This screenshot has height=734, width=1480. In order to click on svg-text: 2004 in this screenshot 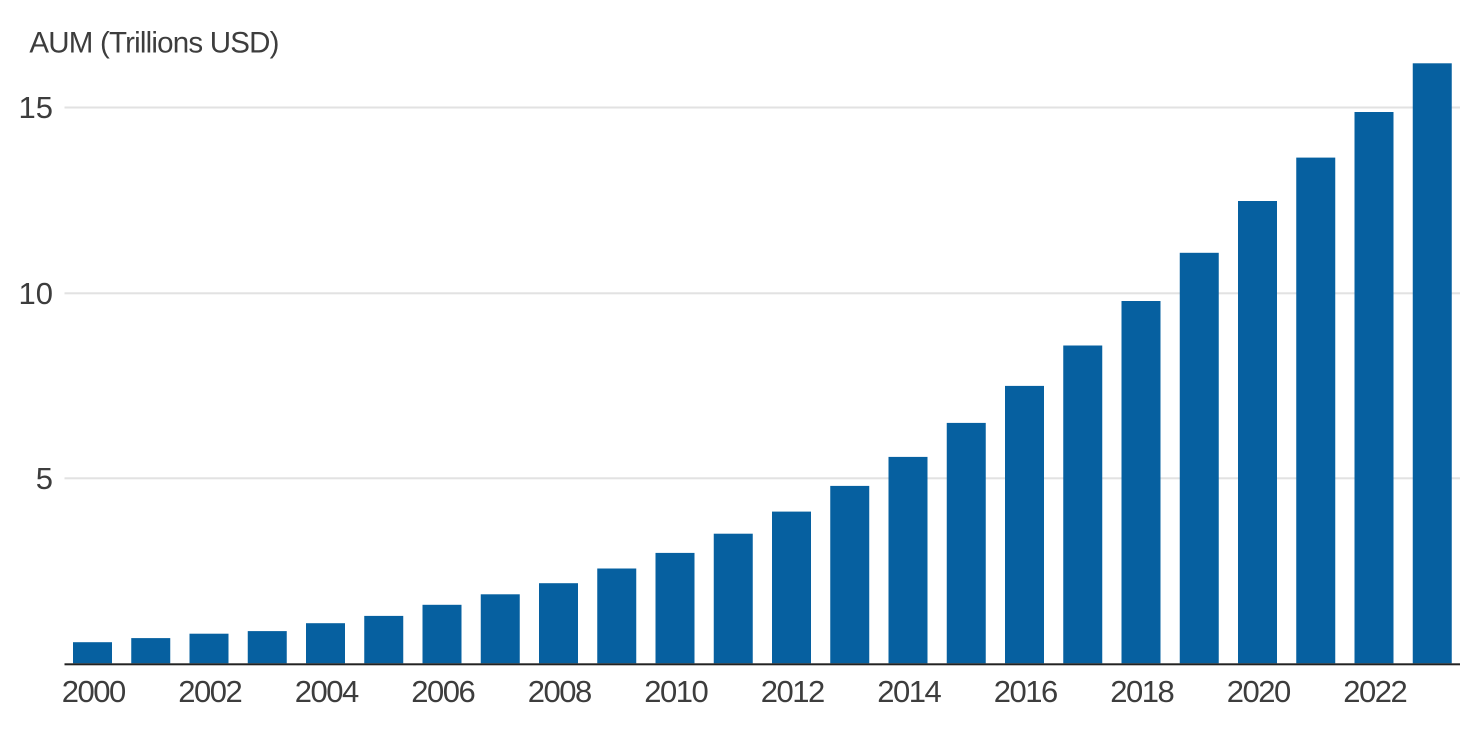, I will do `click(327, 691)`.